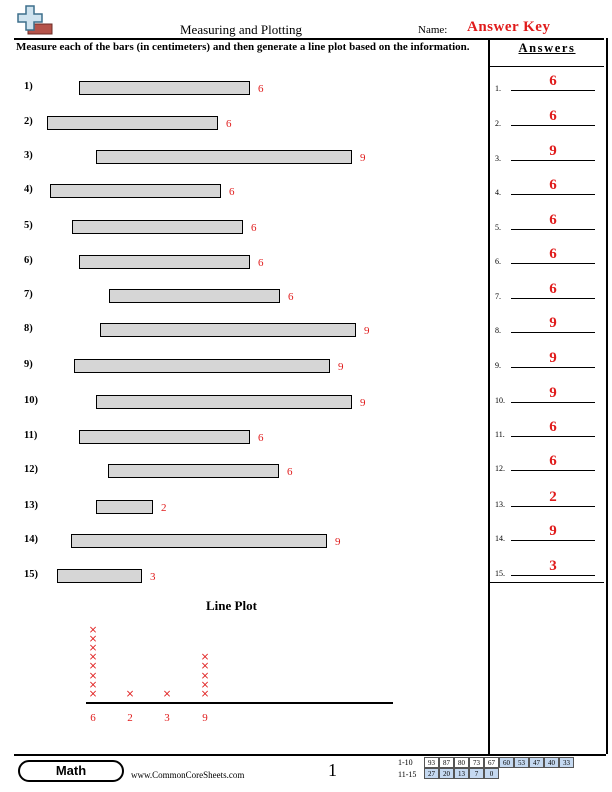 The image size is (612, 792). Describe the element at coordinates (28, 364) in the screenshot. I see `question-number: 9)` at that location.